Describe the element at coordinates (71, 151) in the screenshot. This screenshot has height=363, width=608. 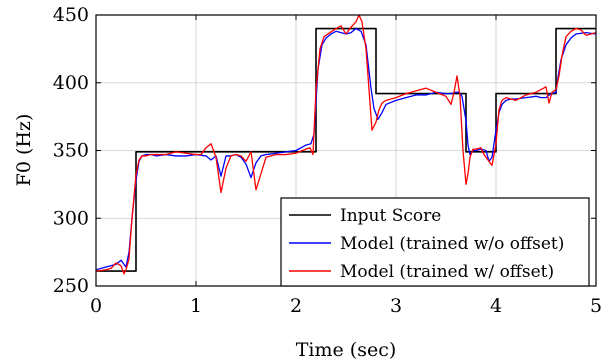
I see `y-tick-label: 350` at that location.